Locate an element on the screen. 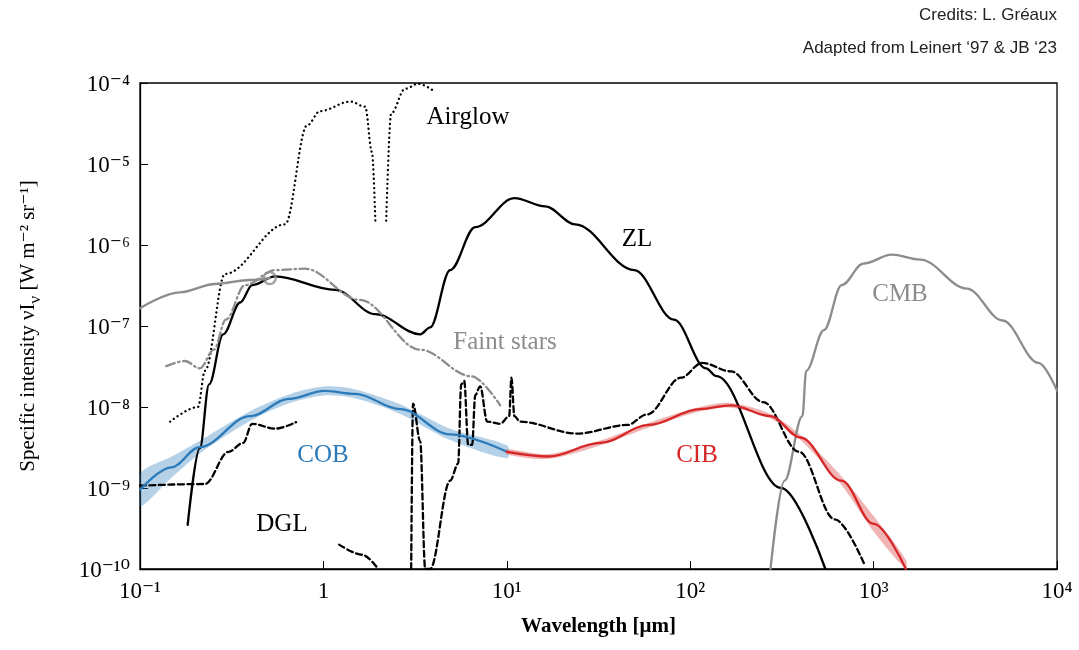  y-tick-label: 10⁻⁸ is located at coordinates (108, 407).